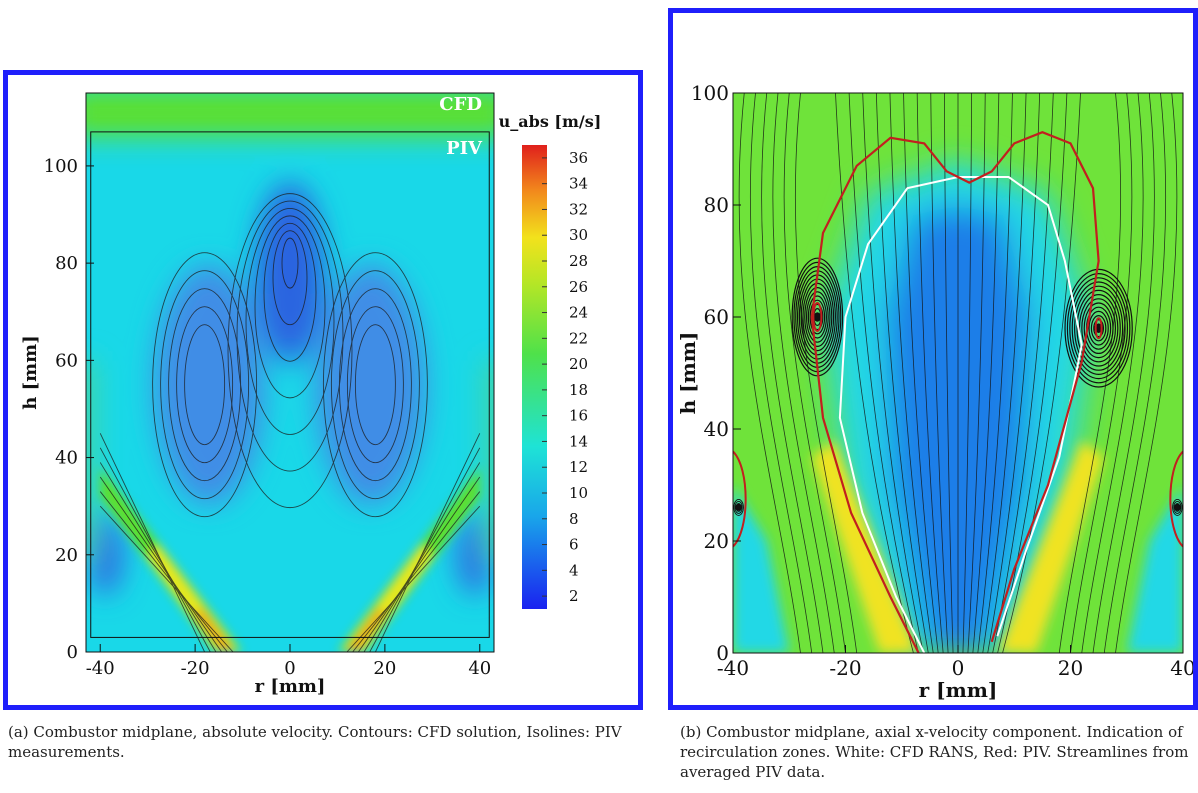 This screenshot has width=1198, height=793. What do you see at coordinates (387, 598) in the screenshot?
I see `right-jet-core` at bounding box center [387, 598].